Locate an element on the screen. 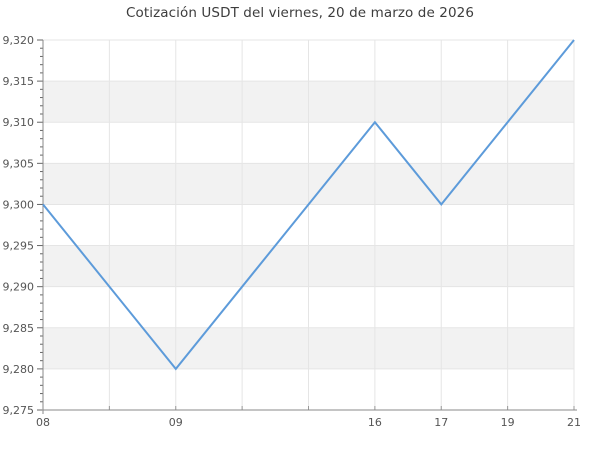 The width and height of the screenshot is (600, 450). x-axis-label: 17 is located at coordinates (441, 422).